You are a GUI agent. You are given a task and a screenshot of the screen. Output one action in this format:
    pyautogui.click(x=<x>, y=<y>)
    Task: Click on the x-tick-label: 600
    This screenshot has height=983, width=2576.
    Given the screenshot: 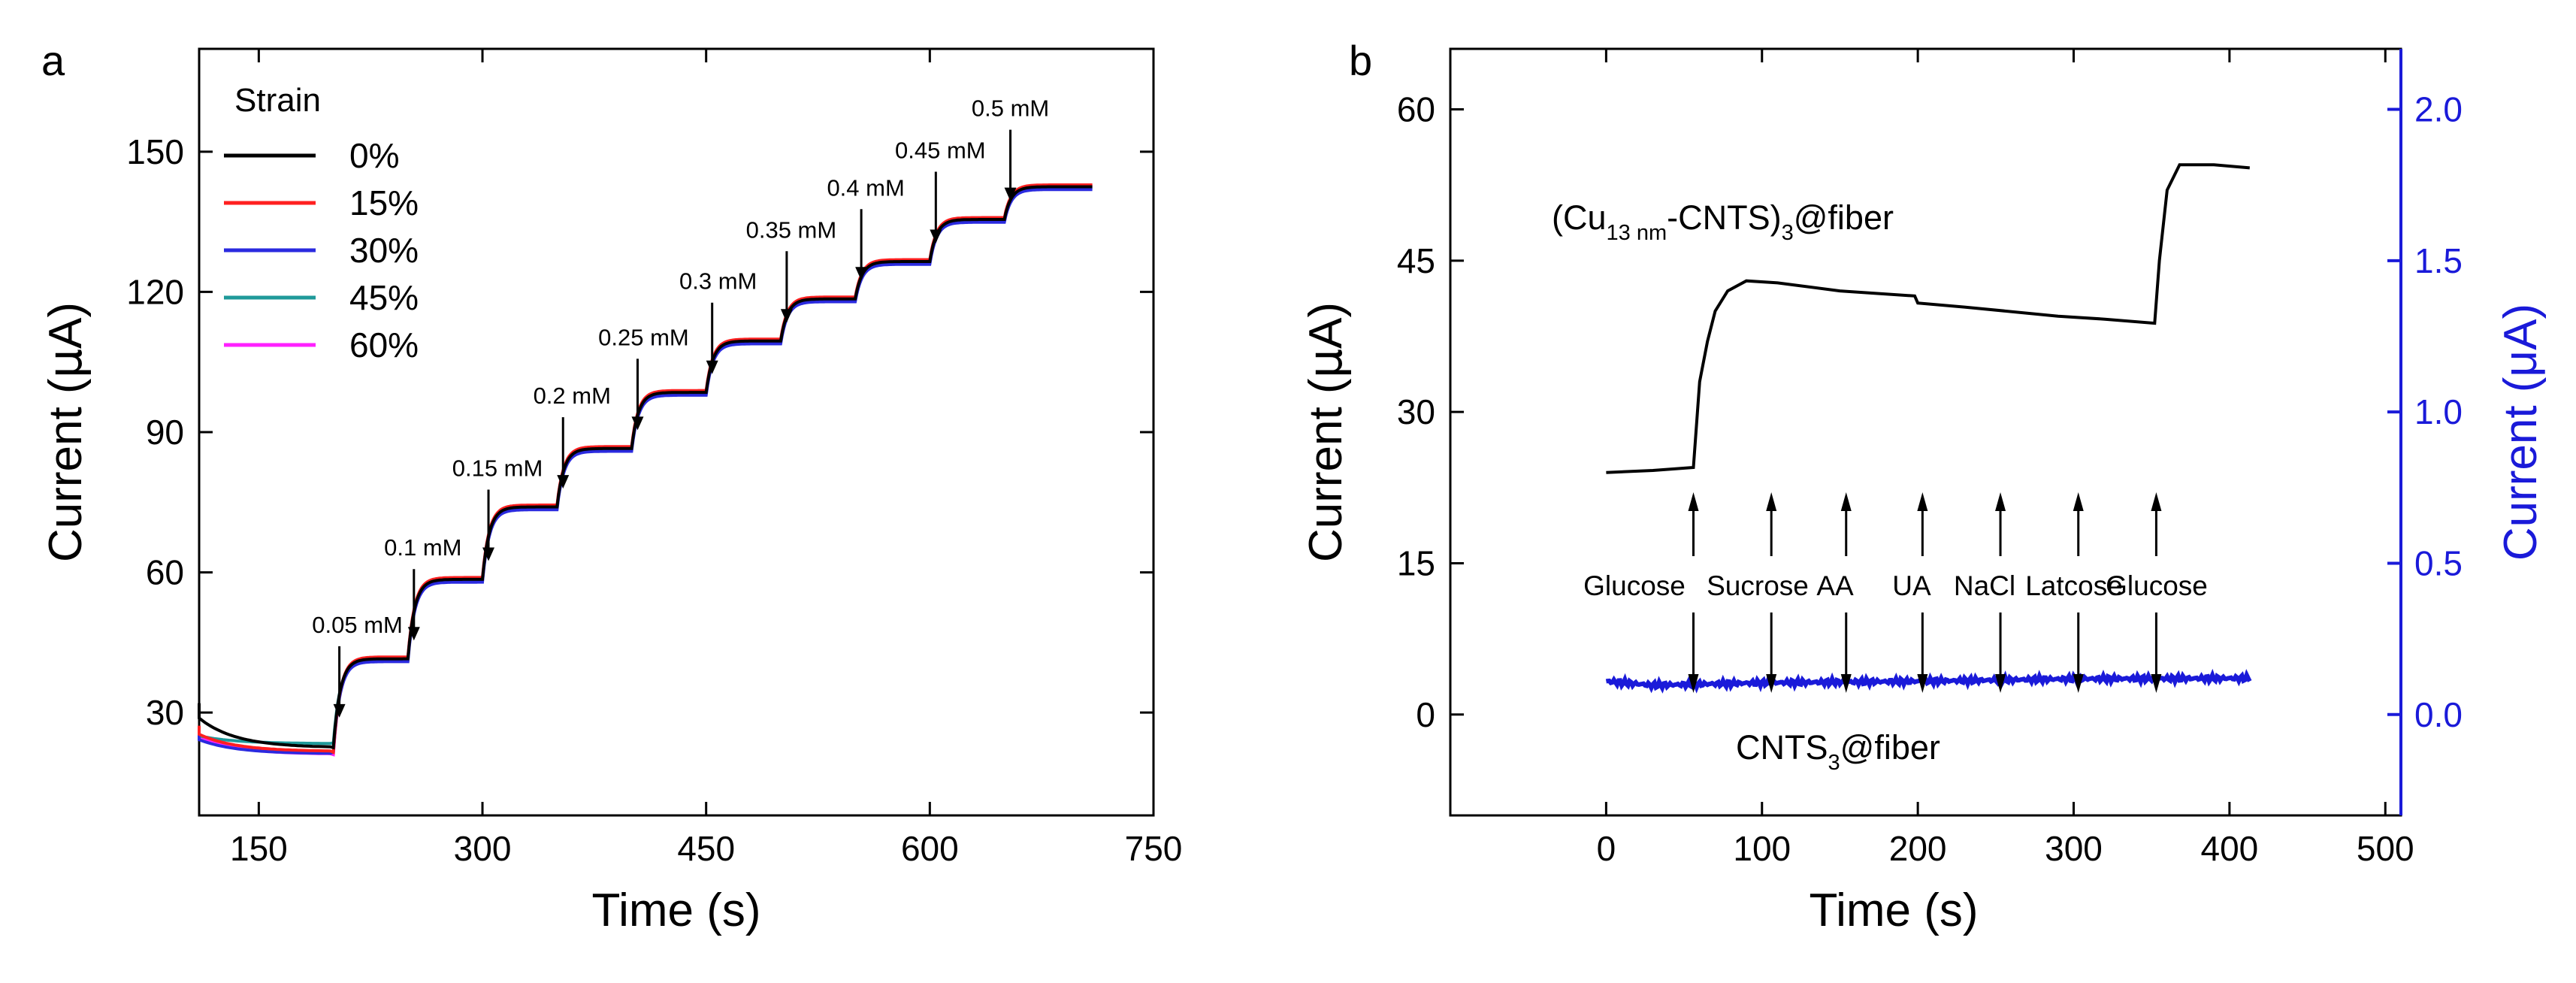 What is the action you would take?
    pyautogui.click(x=930, y=848)
    